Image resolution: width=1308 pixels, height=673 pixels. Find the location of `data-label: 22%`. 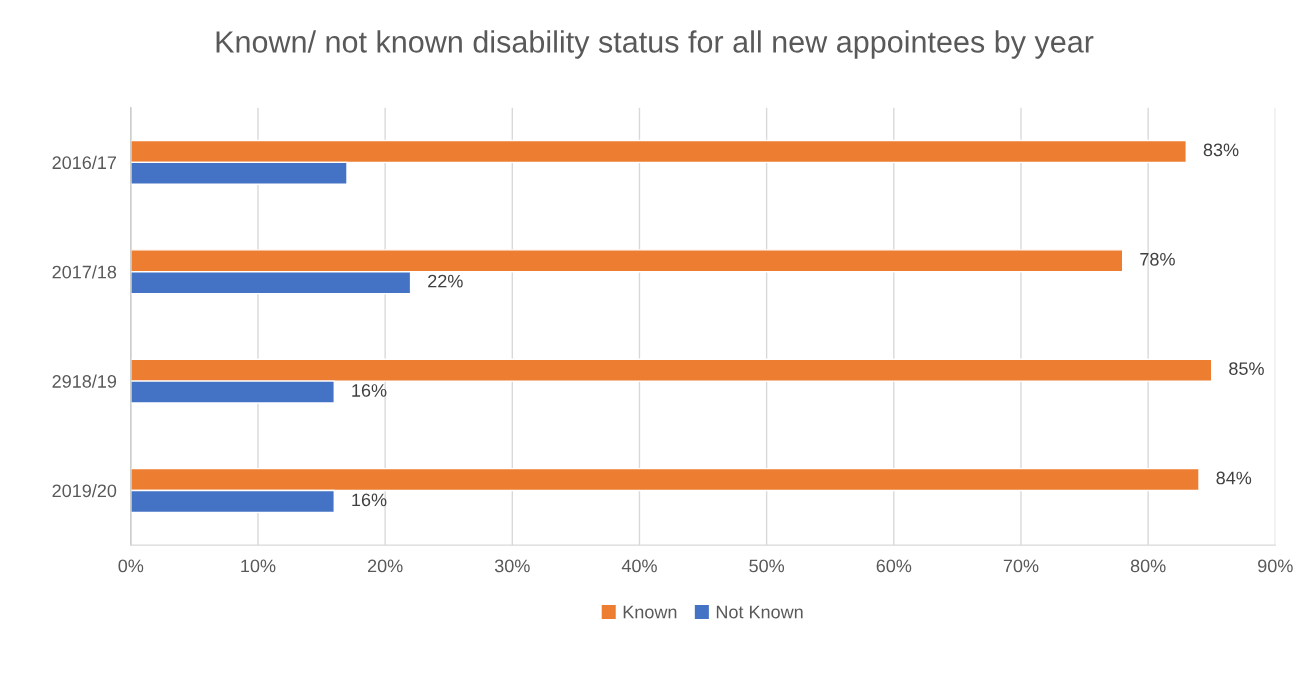

data-label: 22% is located at coordinates (445, 281).